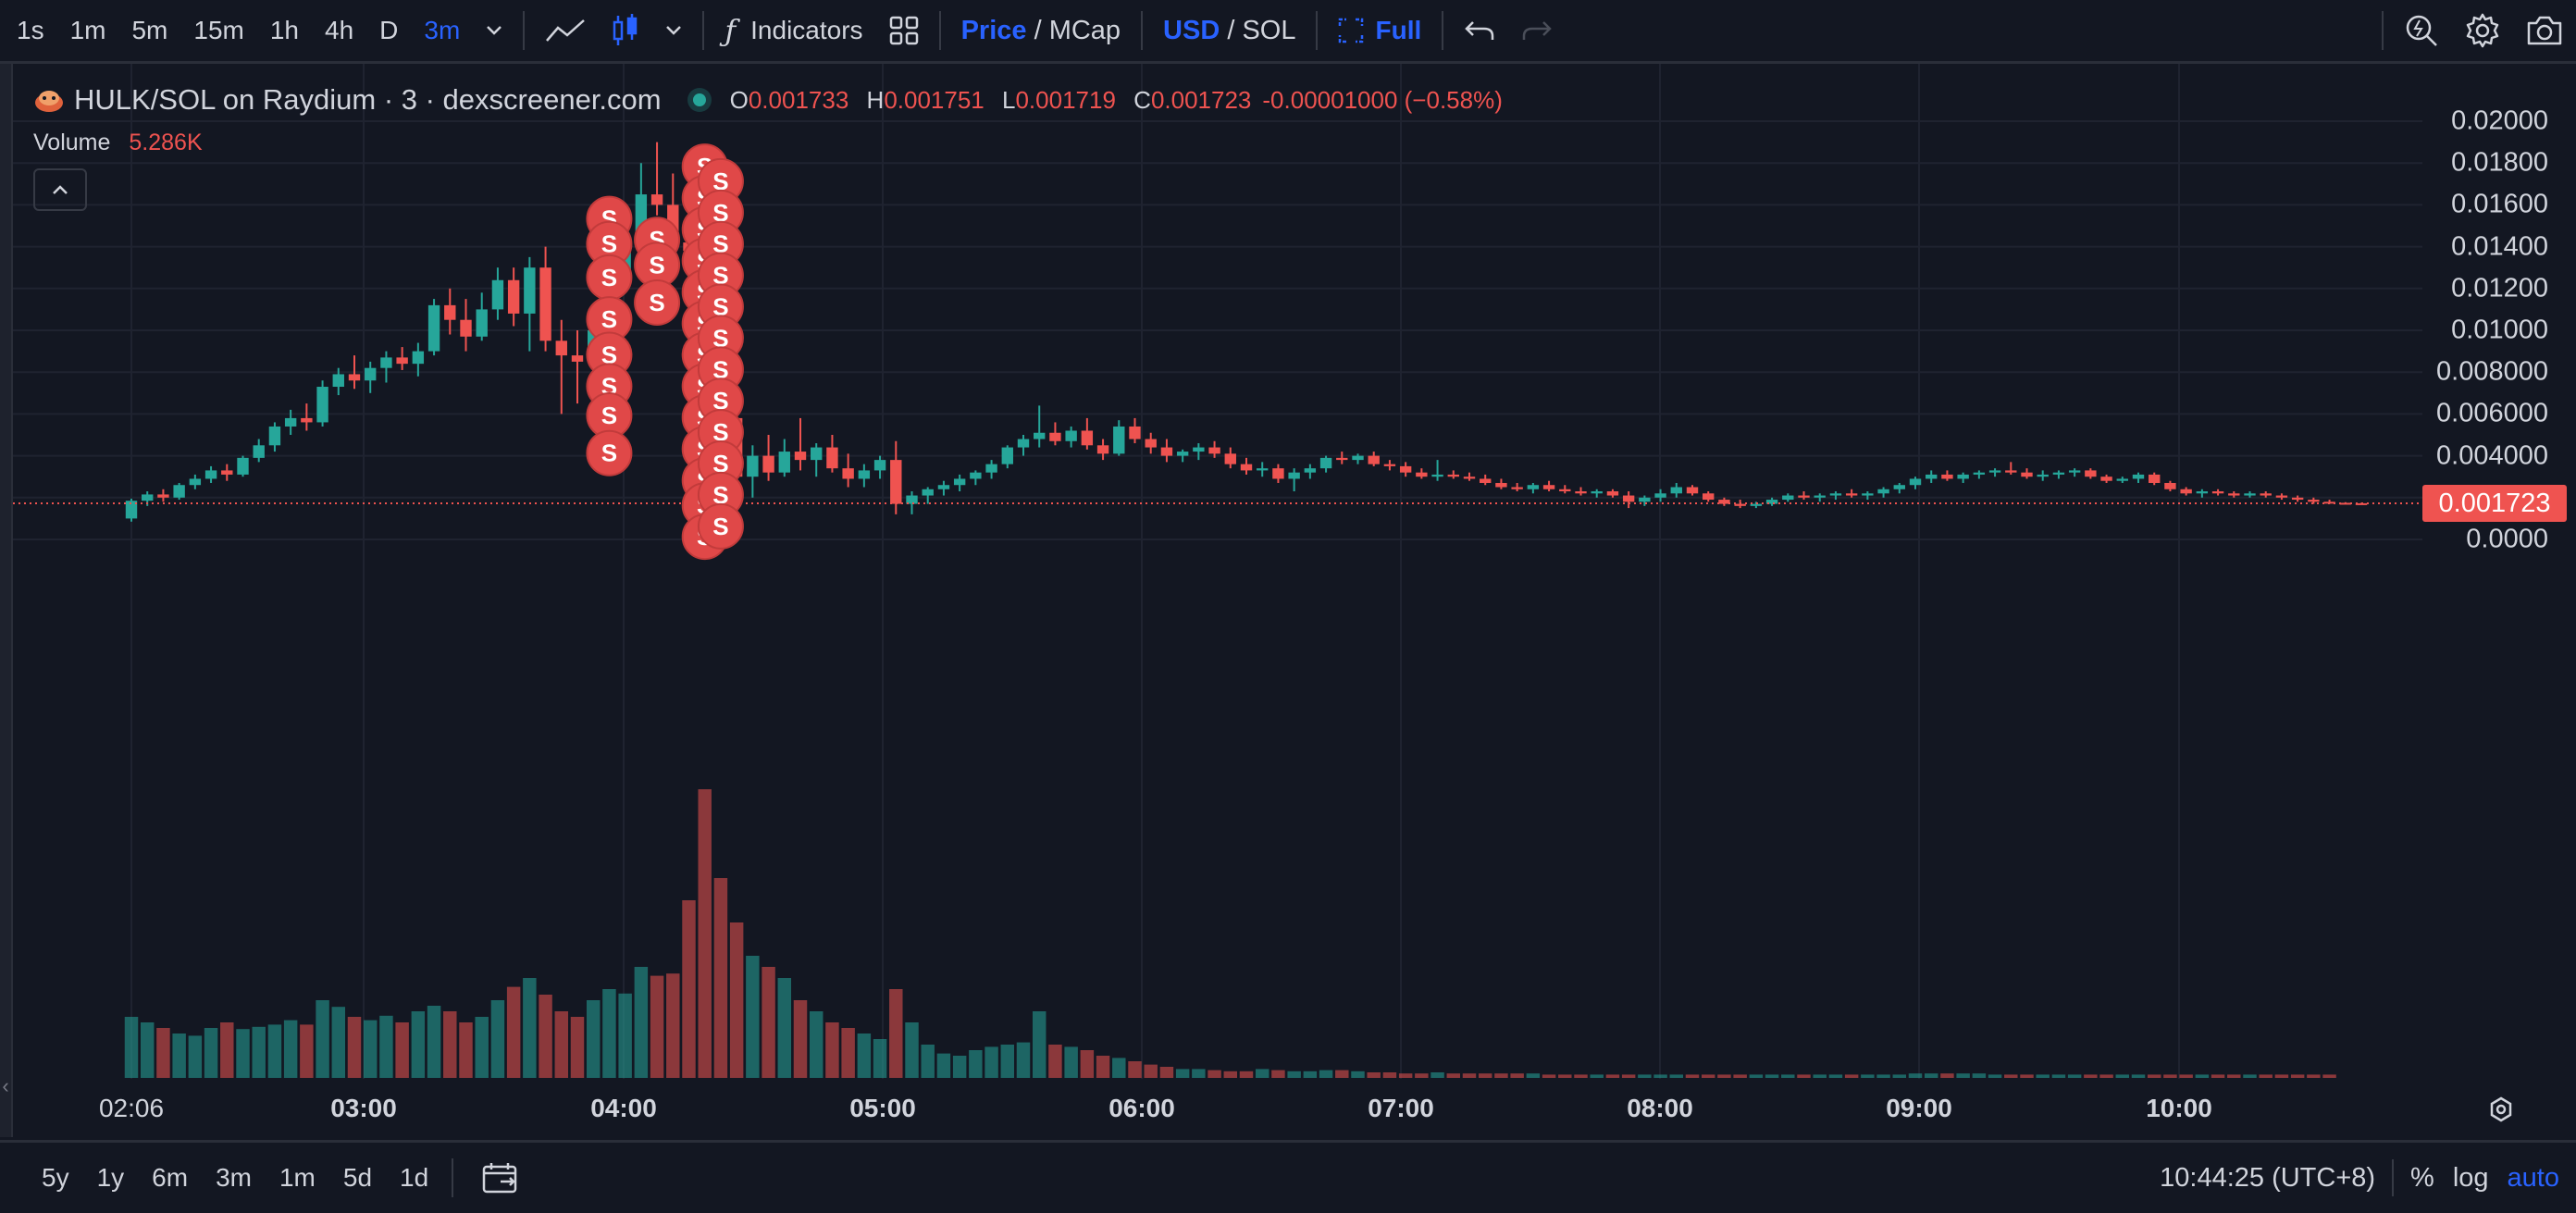 The width and height of the screenshot is (2576, 1213). What do you see at coordinates (994, 30) in the screenshot?
I see `price-option: Price` at bounding box center [994, 30].